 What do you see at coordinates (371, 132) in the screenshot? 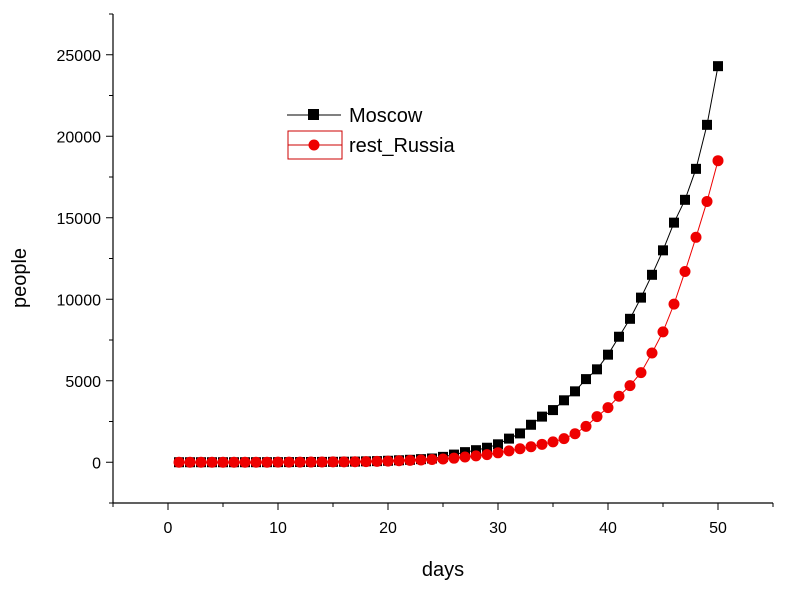
I see `legend: Moscow rest_Russia` at bounding box center [371, 132].